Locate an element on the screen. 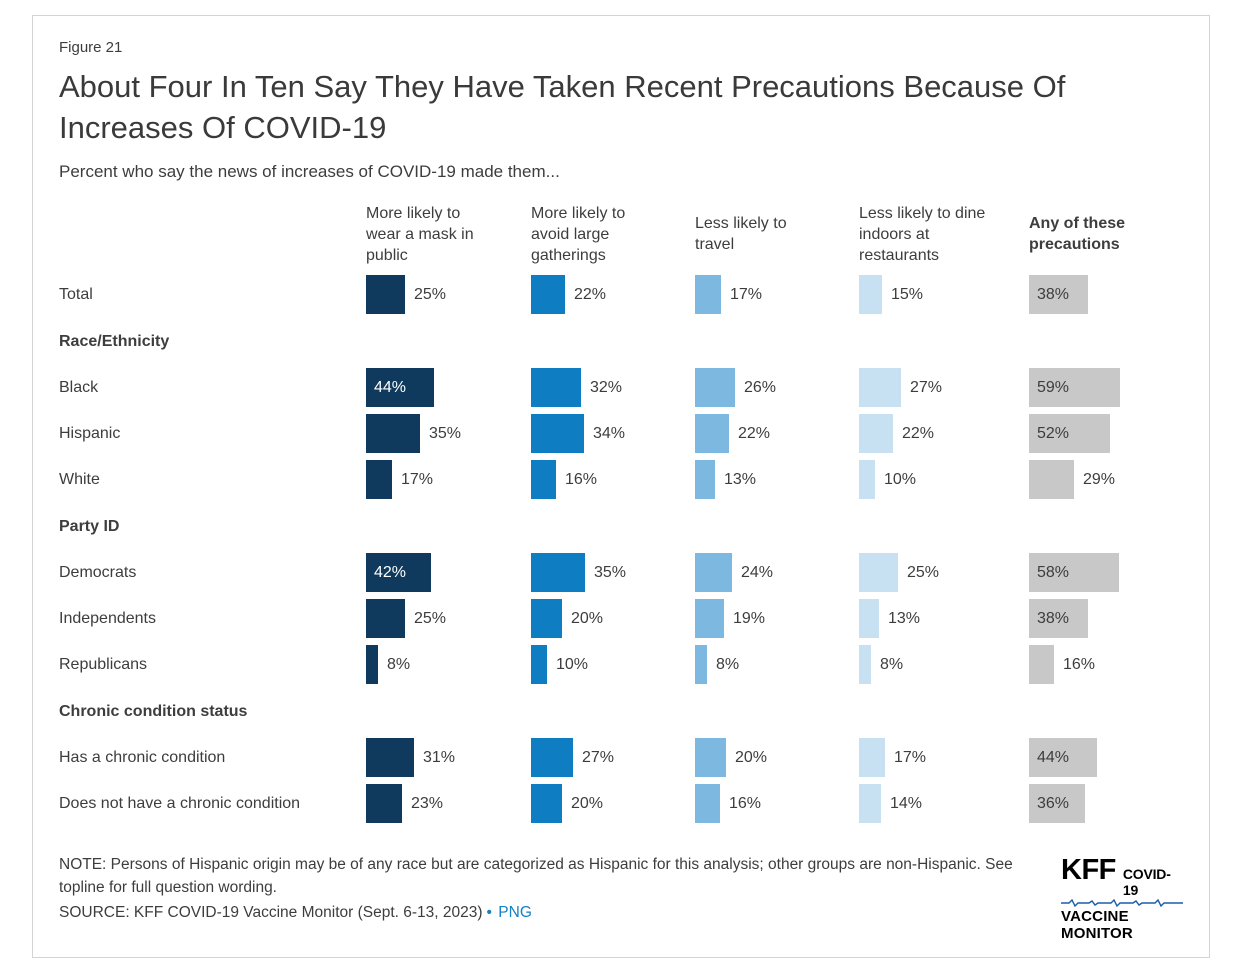 This screenshot has width=1254, height=978. kff-wordmark: KFF is located at coordinates (1088, 870).